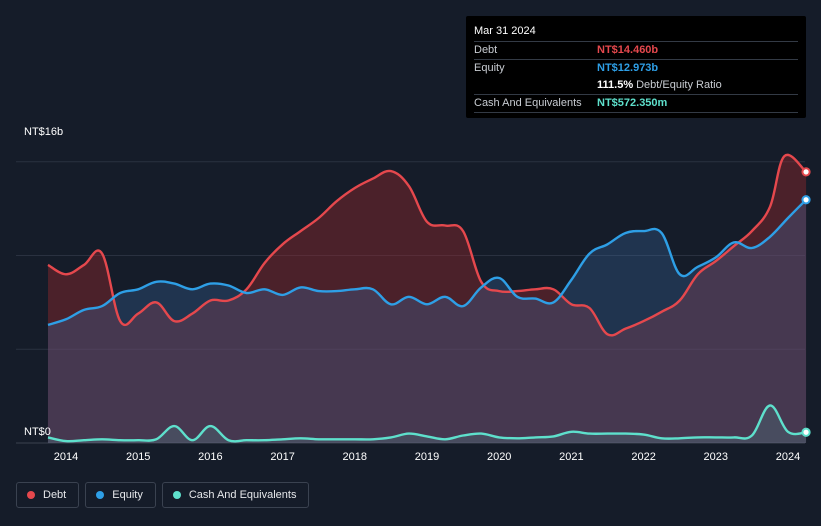 The image size is (821, 526). Describe the element at coordinates (489, 68) in the screenshot. I see `tooltip-equity-label: Equity` at that location.